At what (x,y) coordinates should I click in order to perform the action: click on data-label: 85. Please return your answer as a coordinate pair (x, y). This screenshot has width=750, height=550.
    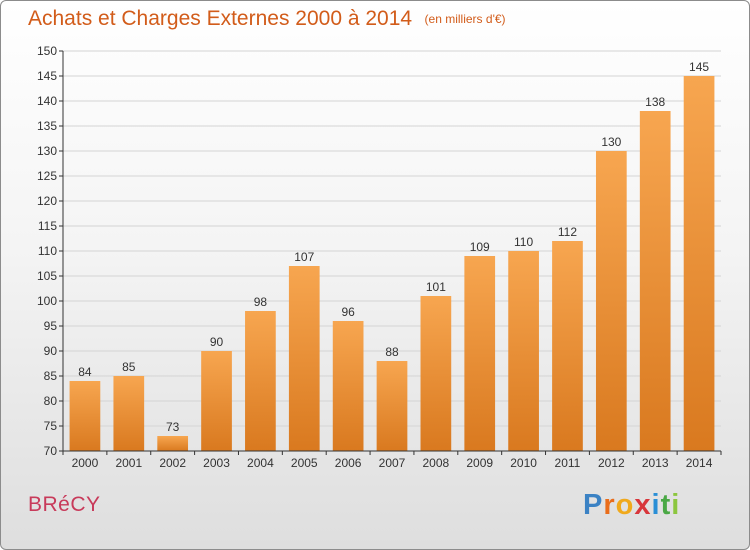
    Looking at the image, I should click on (129, 367).